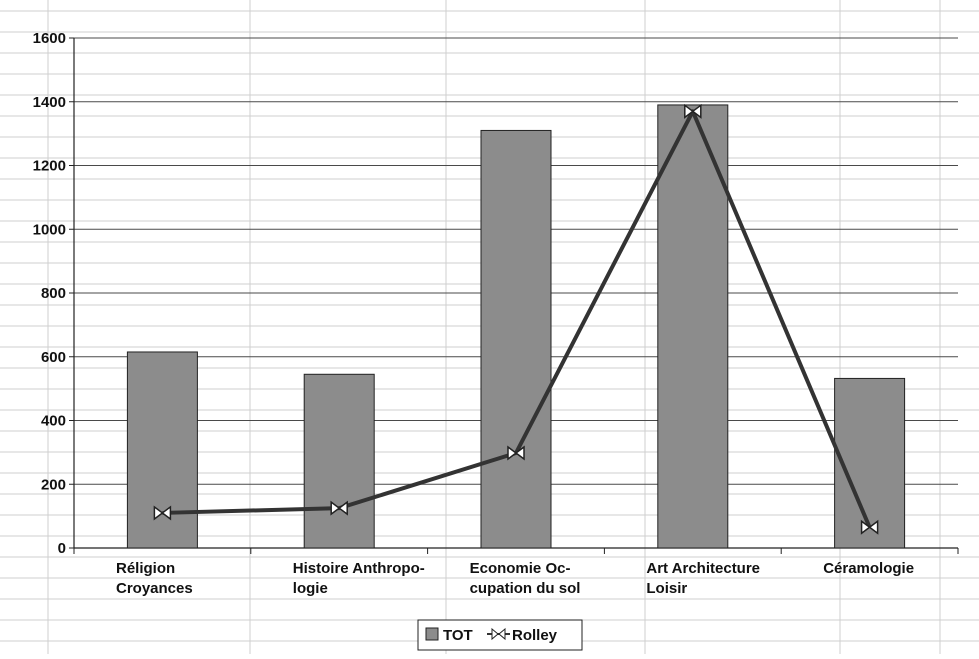 The image size is (979, 659). Describe the element at coordinates (703, 578) in the screenshot. I see `x-tick-label: Art Architecture Loisir` at that location.